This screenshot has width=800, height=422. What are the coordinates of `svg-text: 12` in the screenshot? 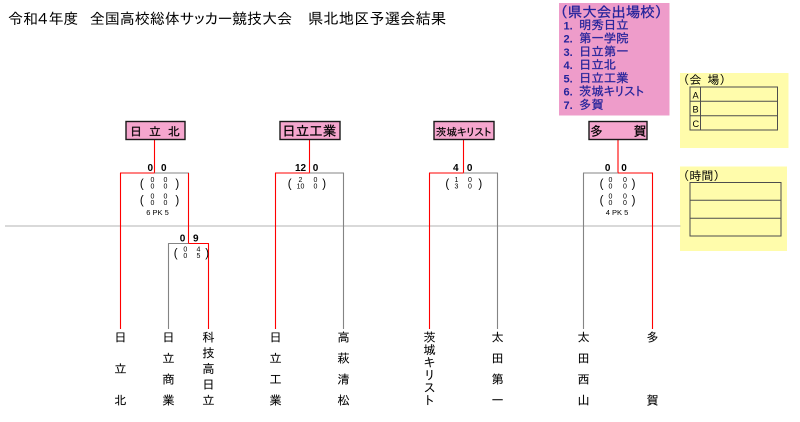 It's located at (301, 168).